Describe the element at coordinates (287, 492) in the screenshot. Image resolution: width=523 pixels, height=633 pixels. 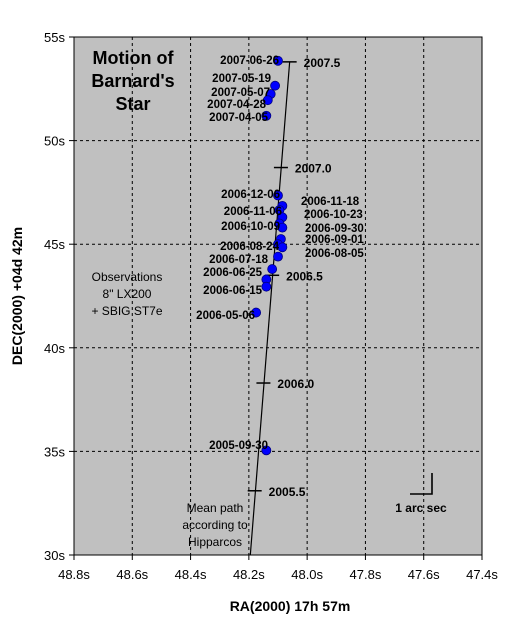
I see `epoch-label: 2005.5` at that location.